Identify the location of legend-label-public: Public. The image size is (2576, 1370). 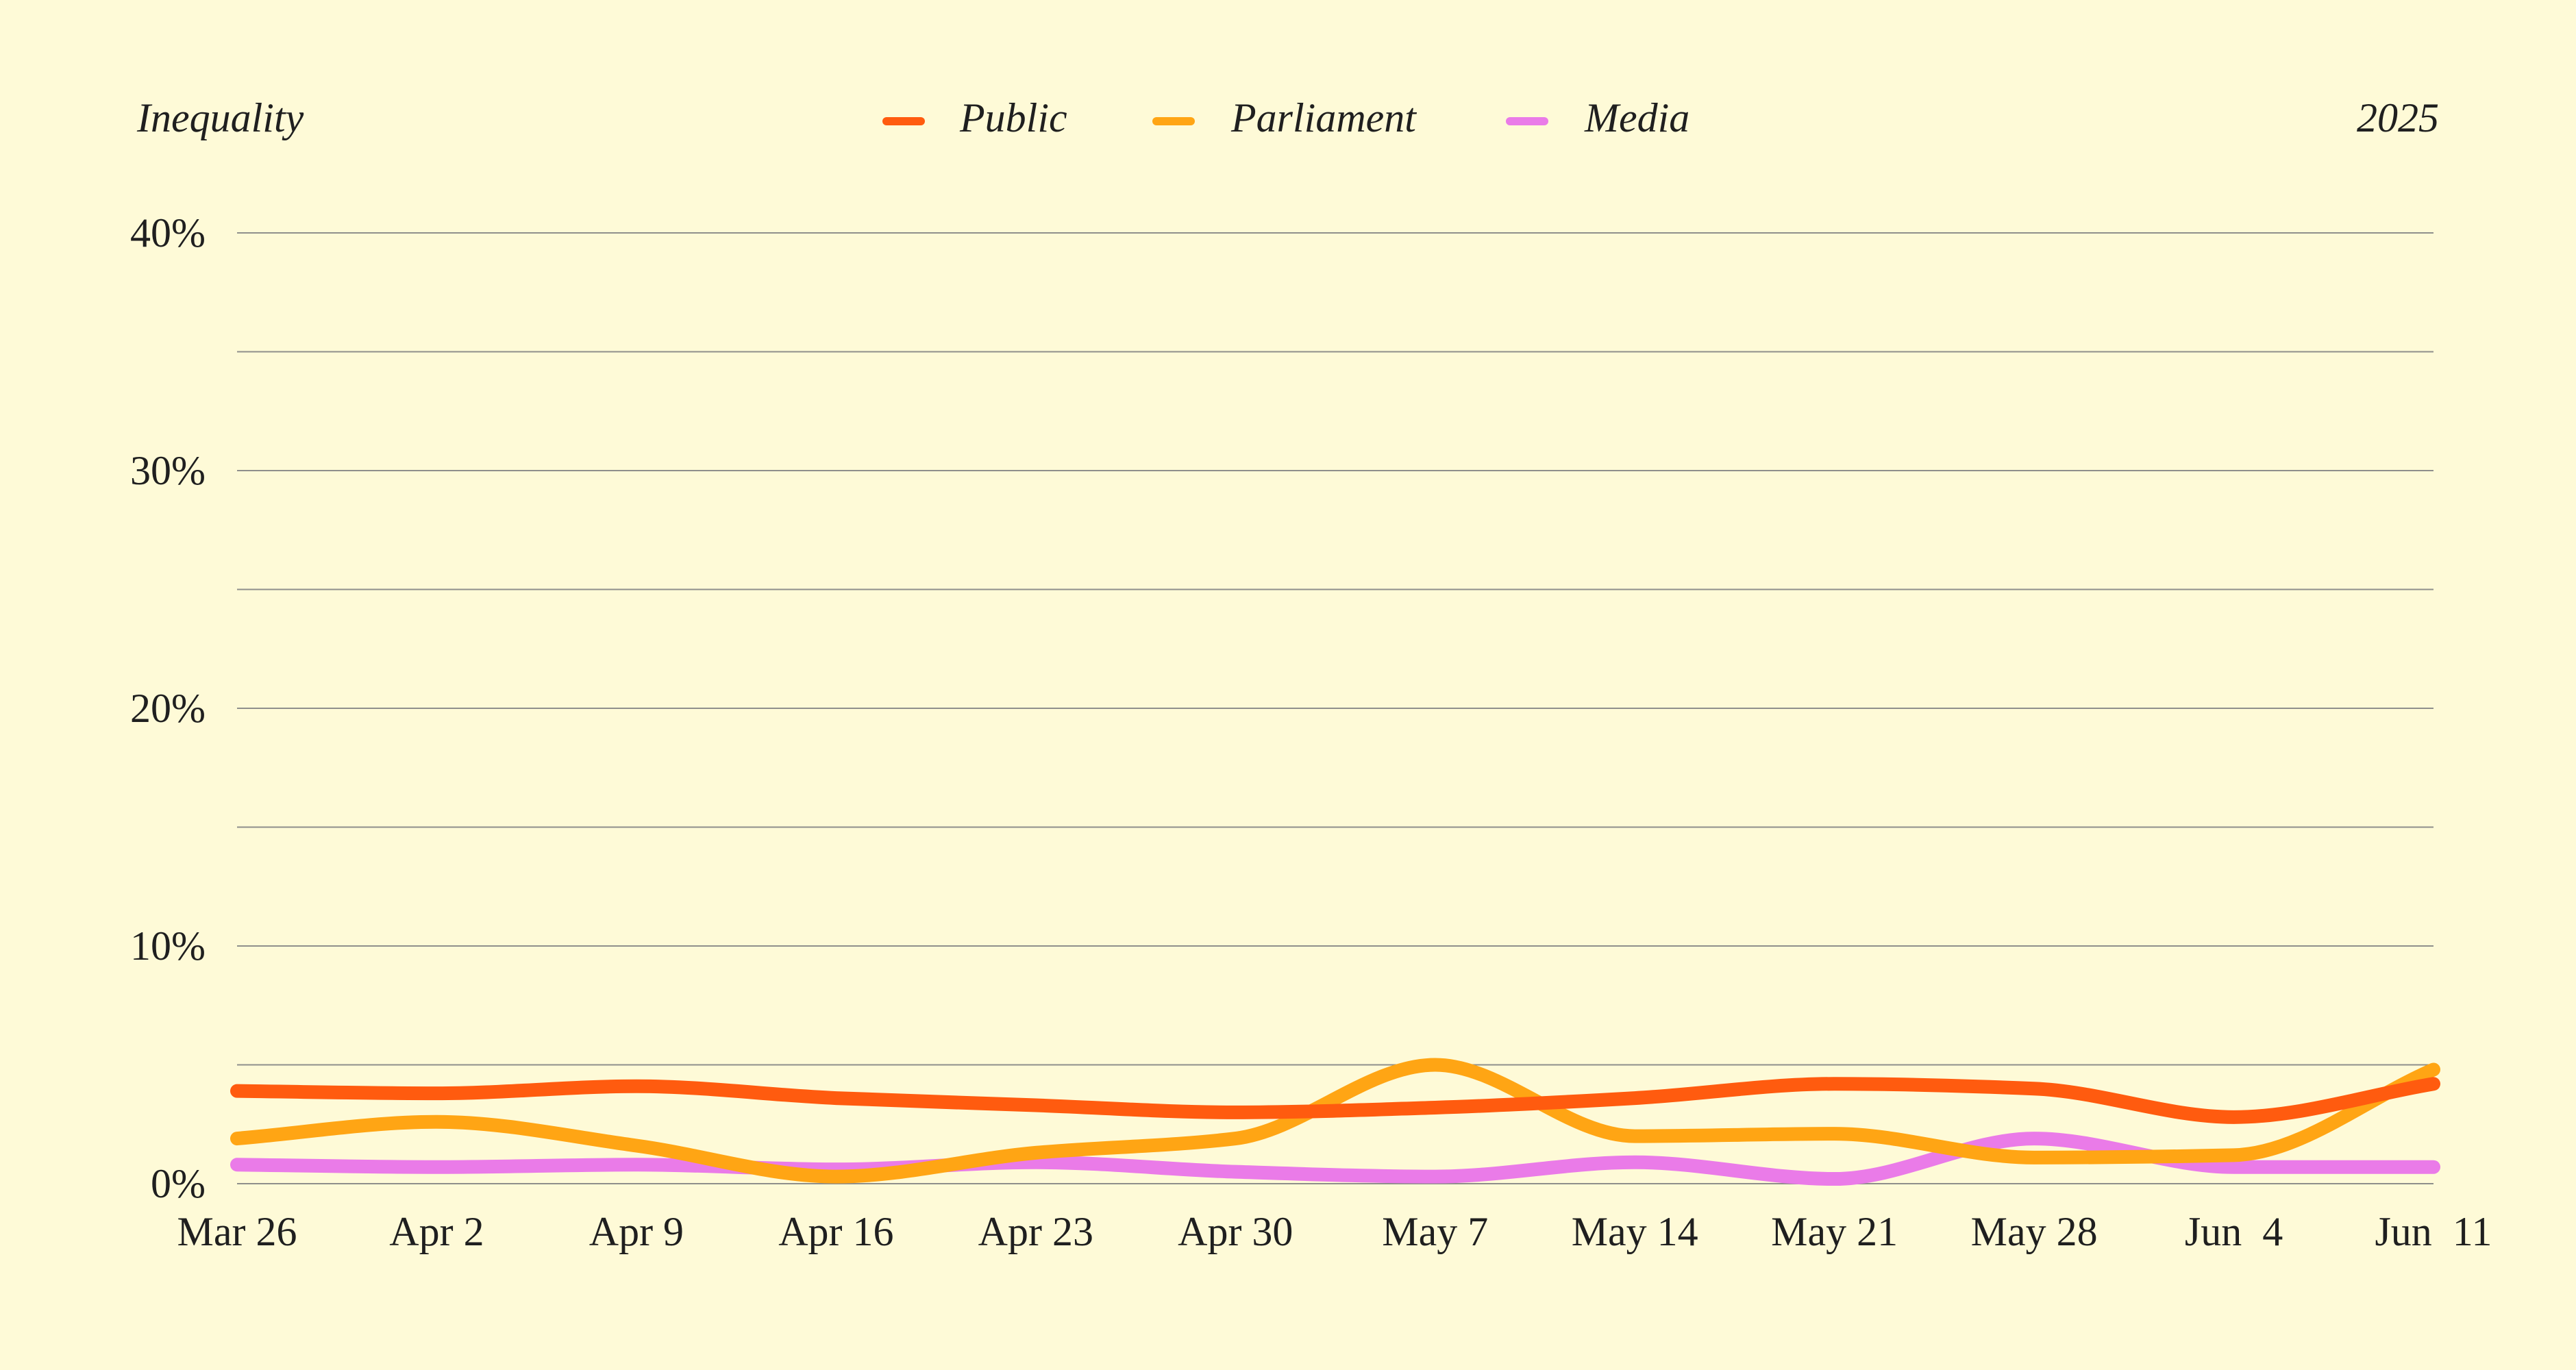
(1013, 118).